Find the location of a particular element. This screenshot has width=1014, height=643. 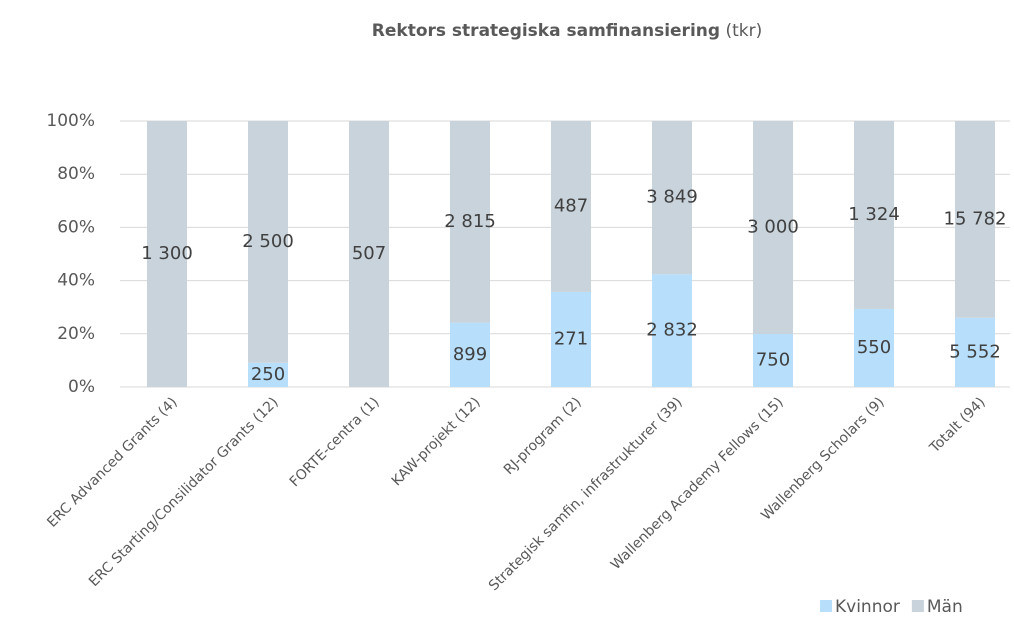

data-label: 487 is located at coordinates (571, 205).